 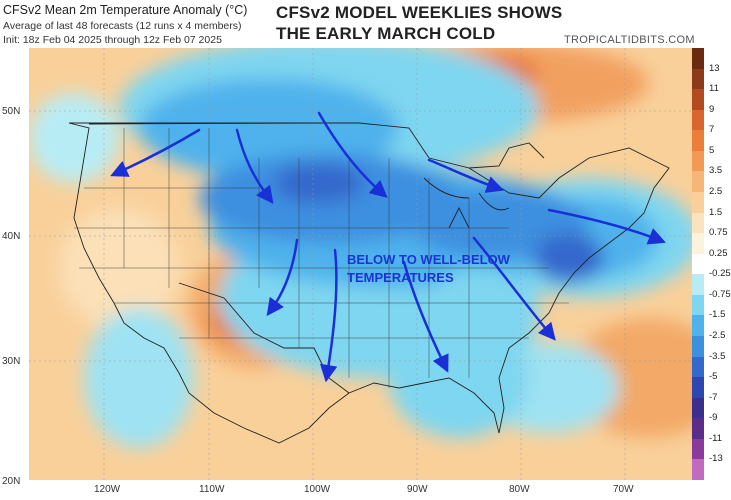 I want to click on colorbar-tick-label: -5, so click(x=713, y=377).